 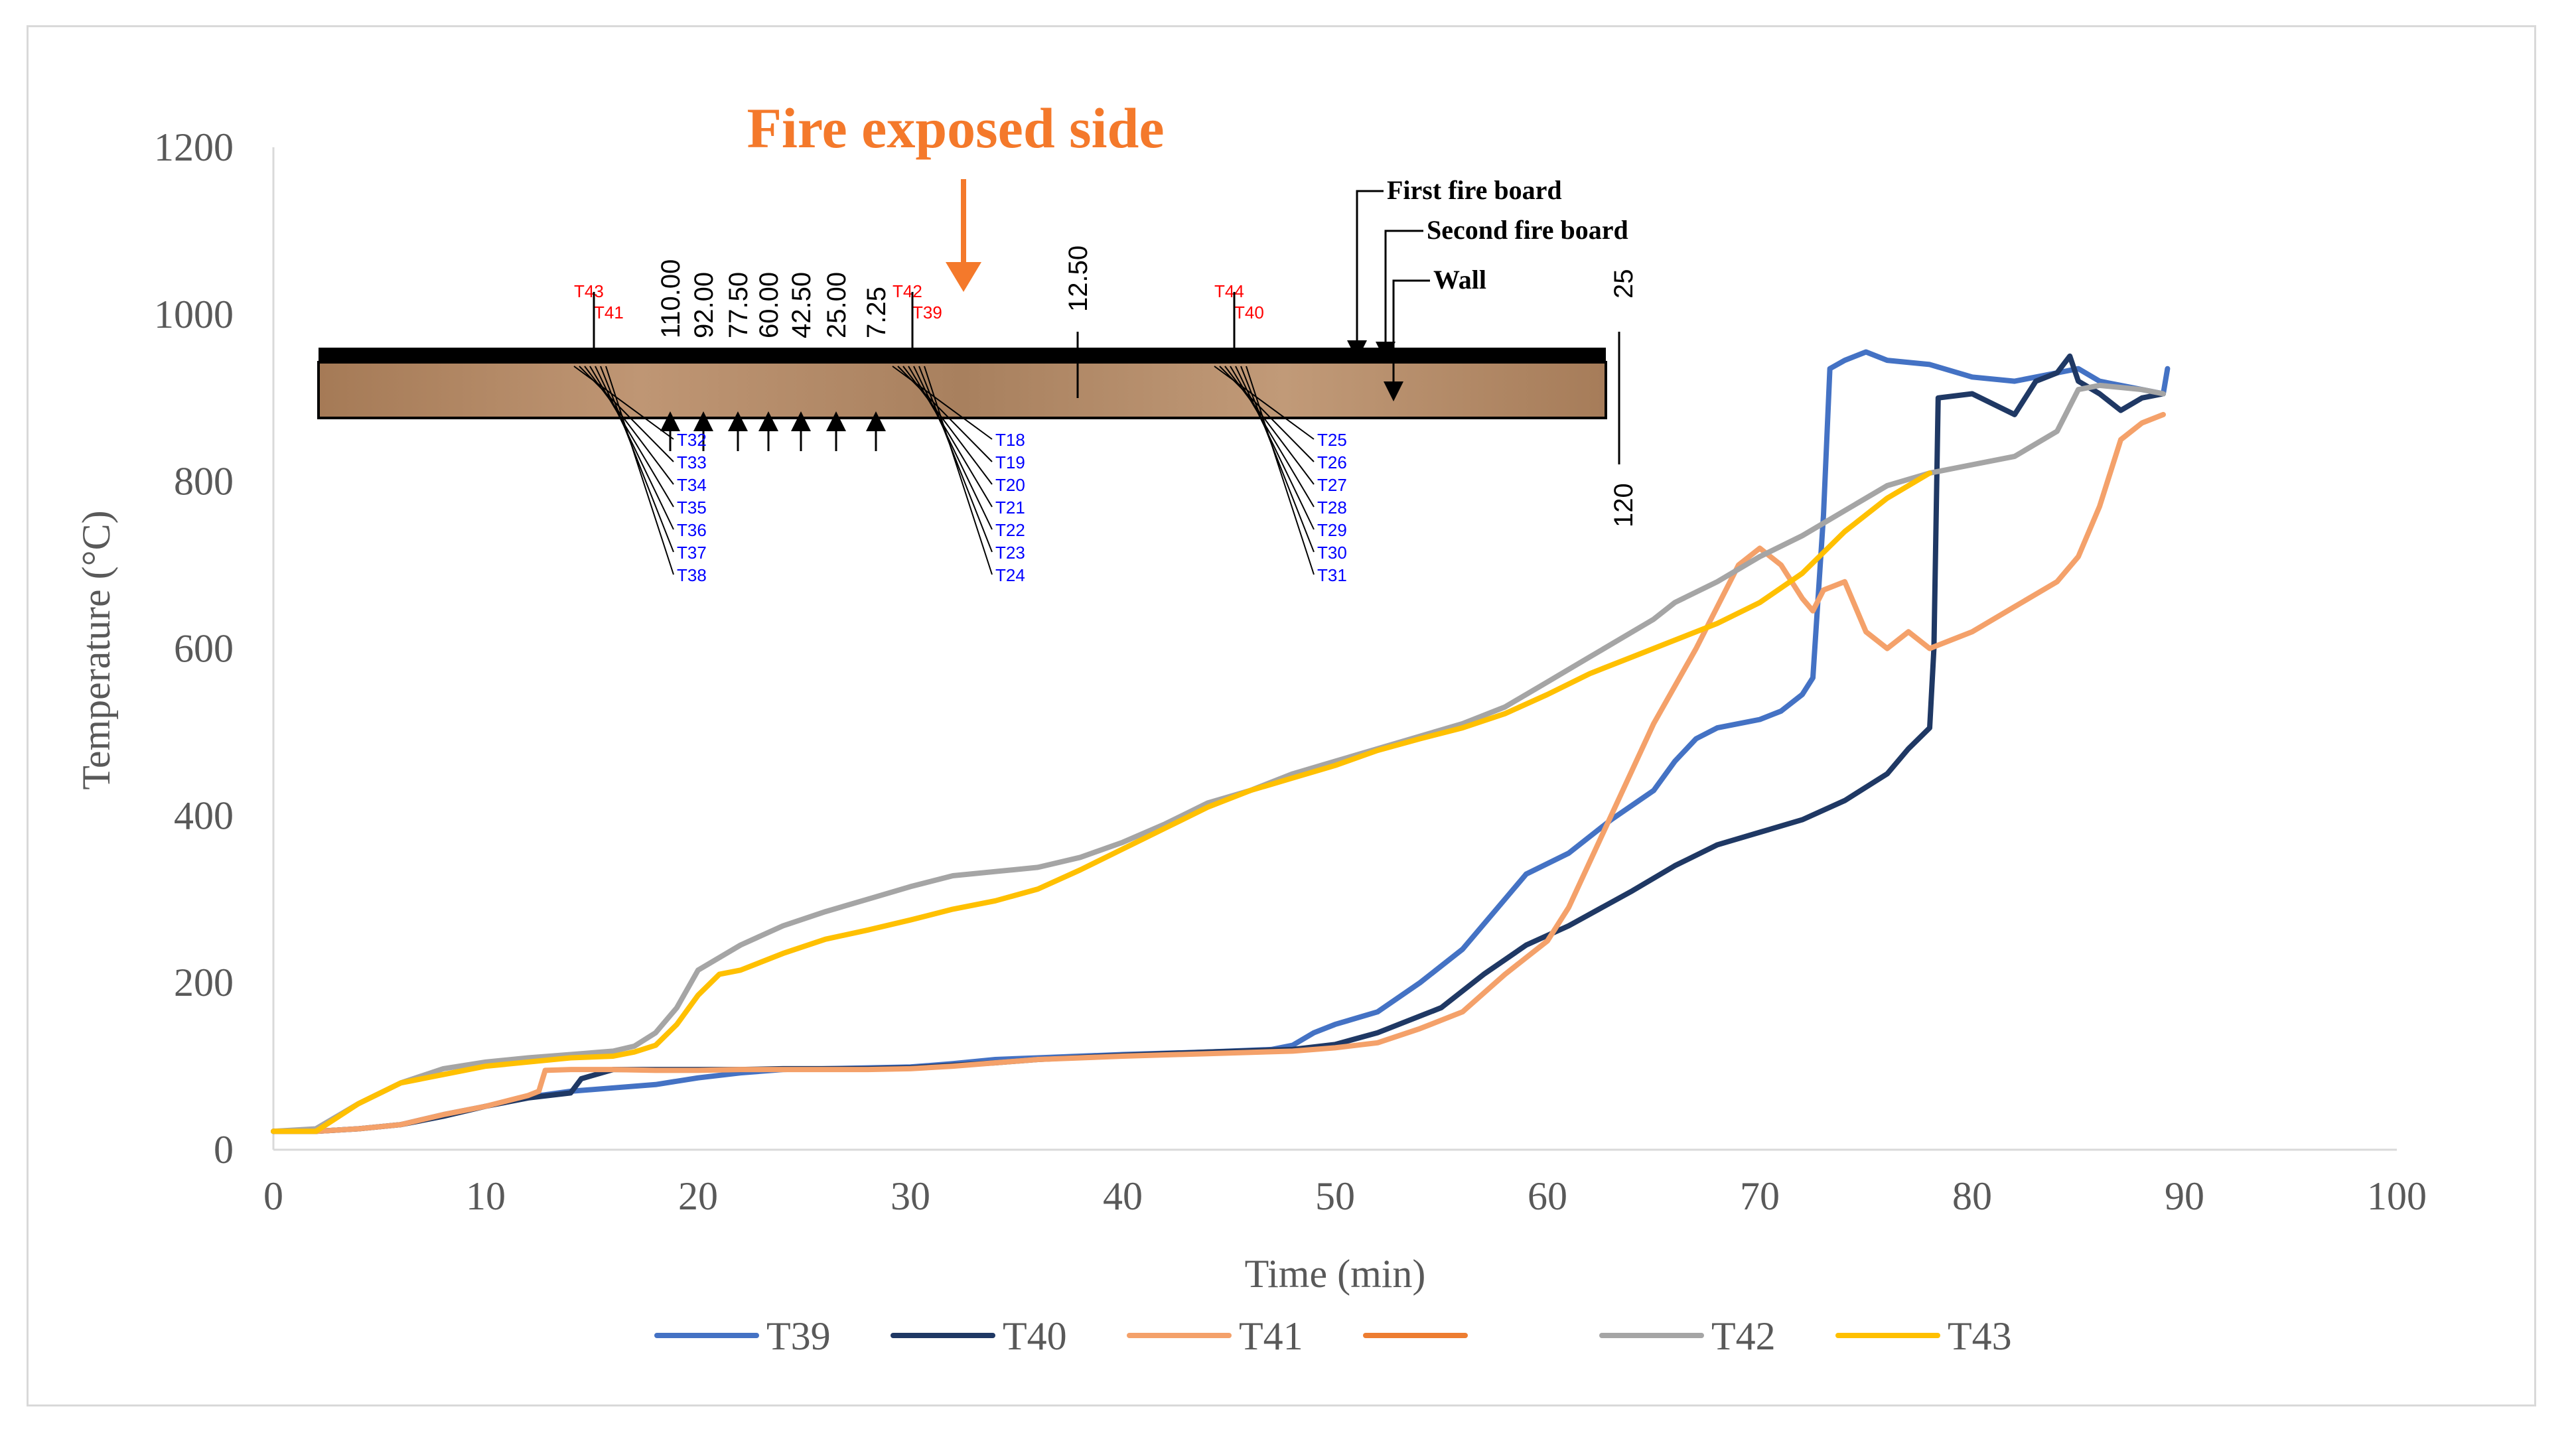 I want to click on y-tick-label: 400, so click(x=204, y=815).